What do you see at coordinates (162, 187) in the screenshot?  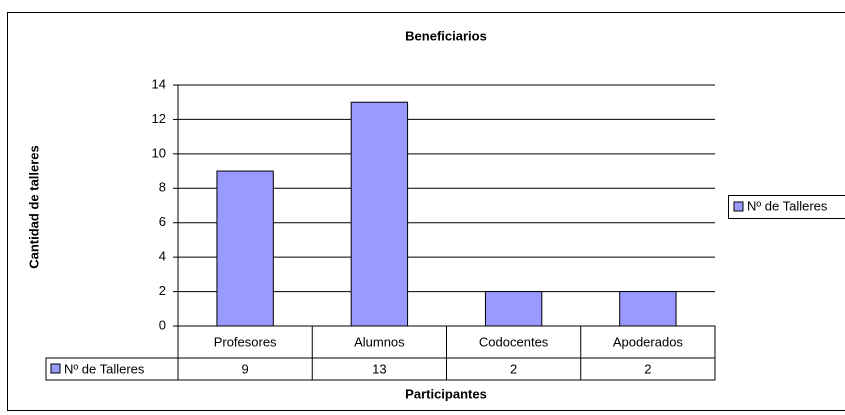 I see `y-tick-label: 8` at bounding box center [162, 187].